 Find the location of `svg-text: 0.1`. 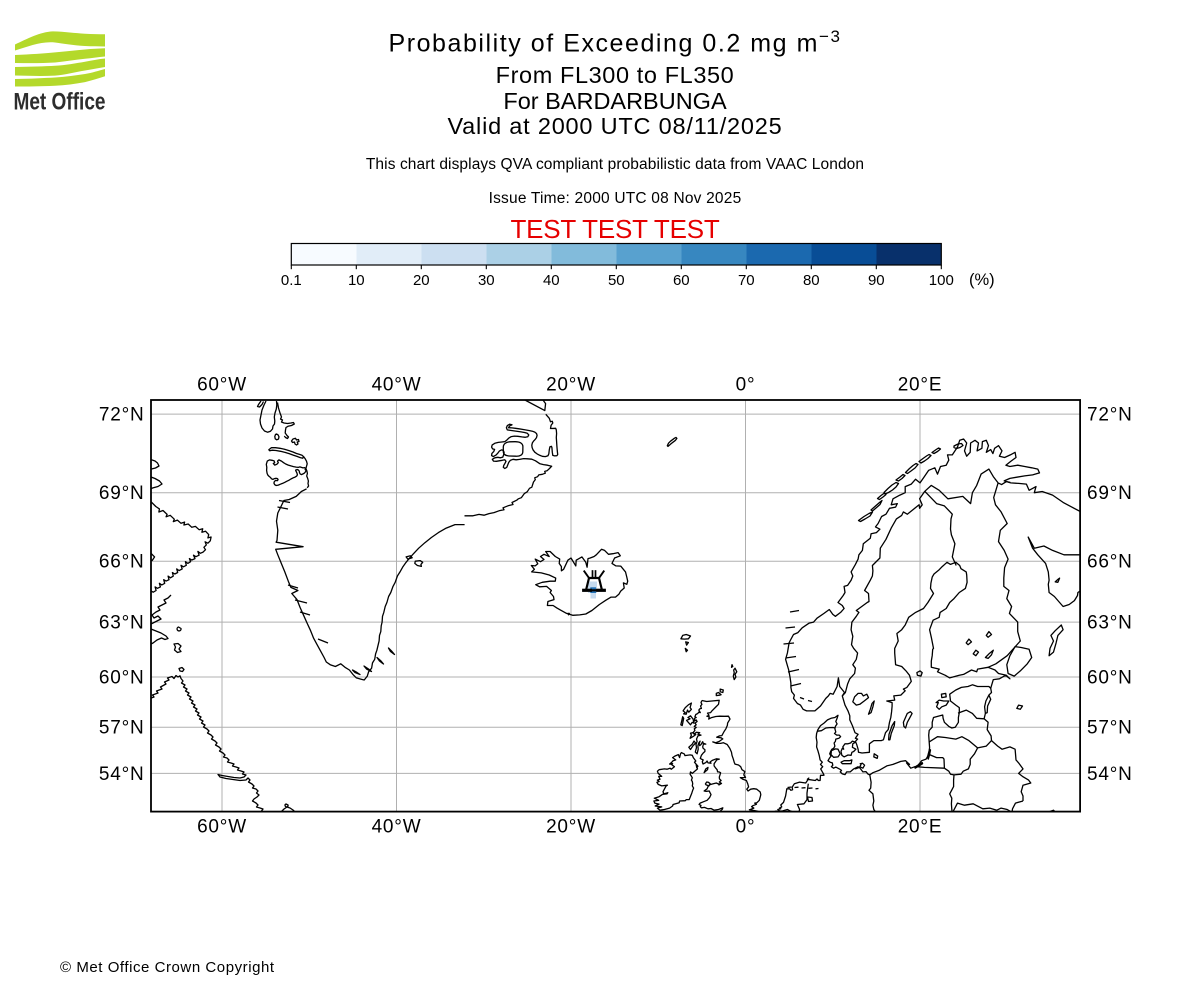

svg-text: 0.1 is located at coordinates (291, 280).